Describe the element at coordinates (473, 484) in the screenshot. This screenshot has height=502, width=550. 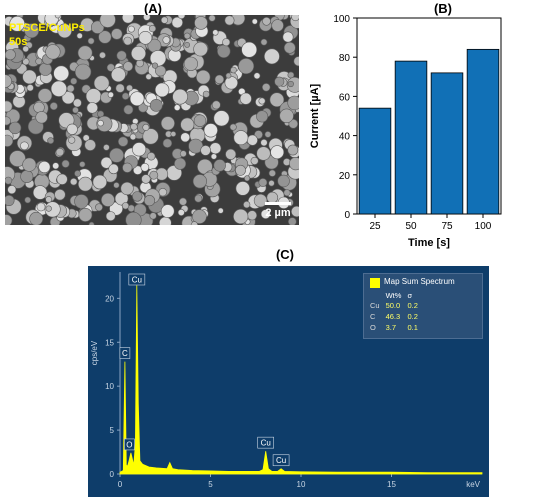
I see `x-axis-label: keV` at that location.